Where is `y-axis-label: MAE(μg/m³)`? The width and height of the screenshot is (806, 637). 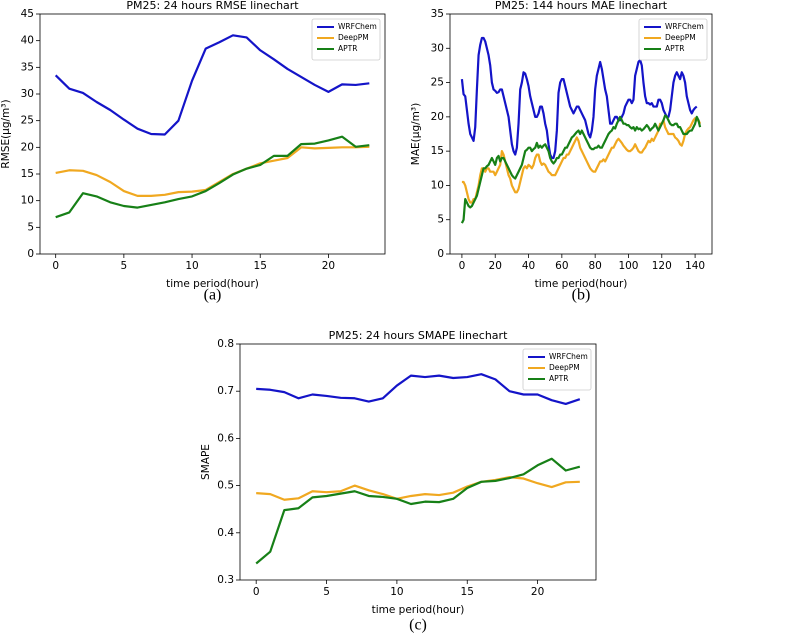
y-axis-label: MAE(μg/m³) is located at coordinates (416, 134).